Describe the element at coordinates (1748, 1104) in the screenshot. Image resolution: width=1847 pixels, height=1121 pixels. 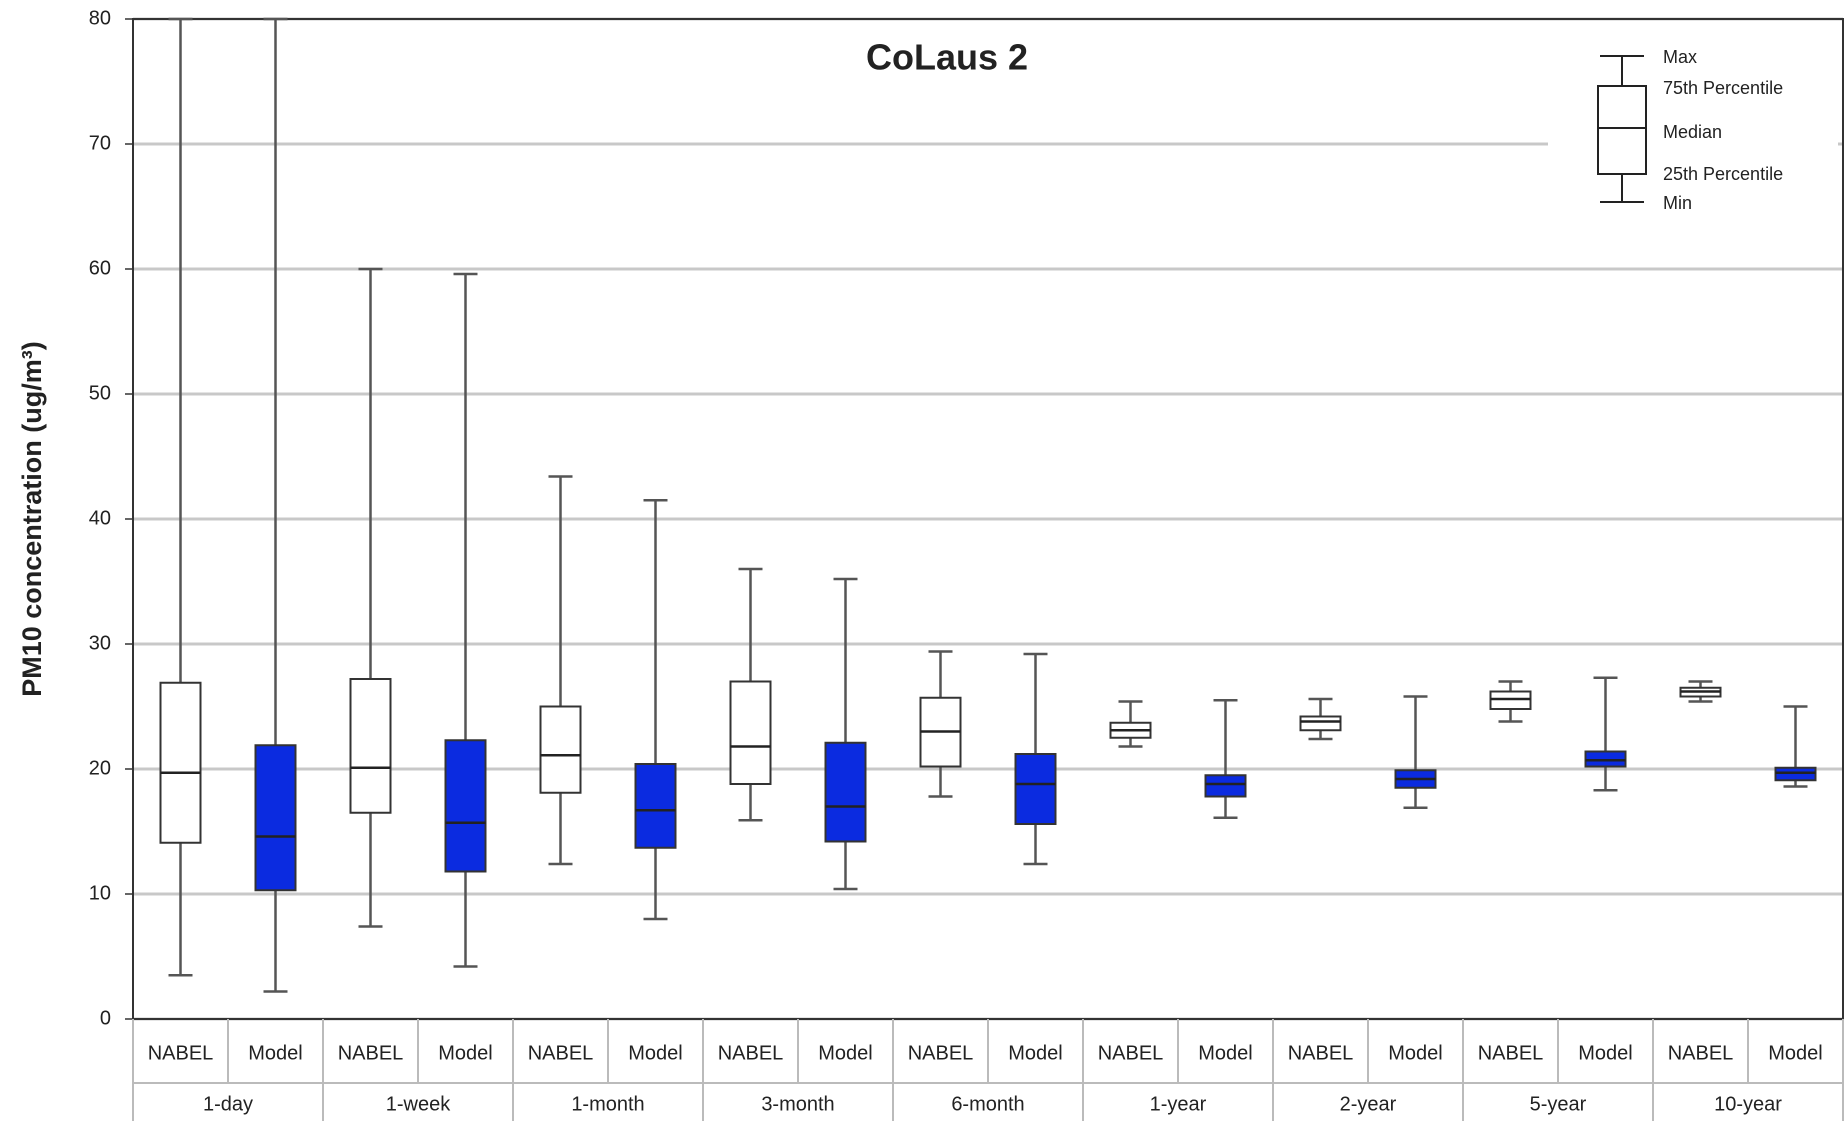
I see `group-label: 10-year` at that location.